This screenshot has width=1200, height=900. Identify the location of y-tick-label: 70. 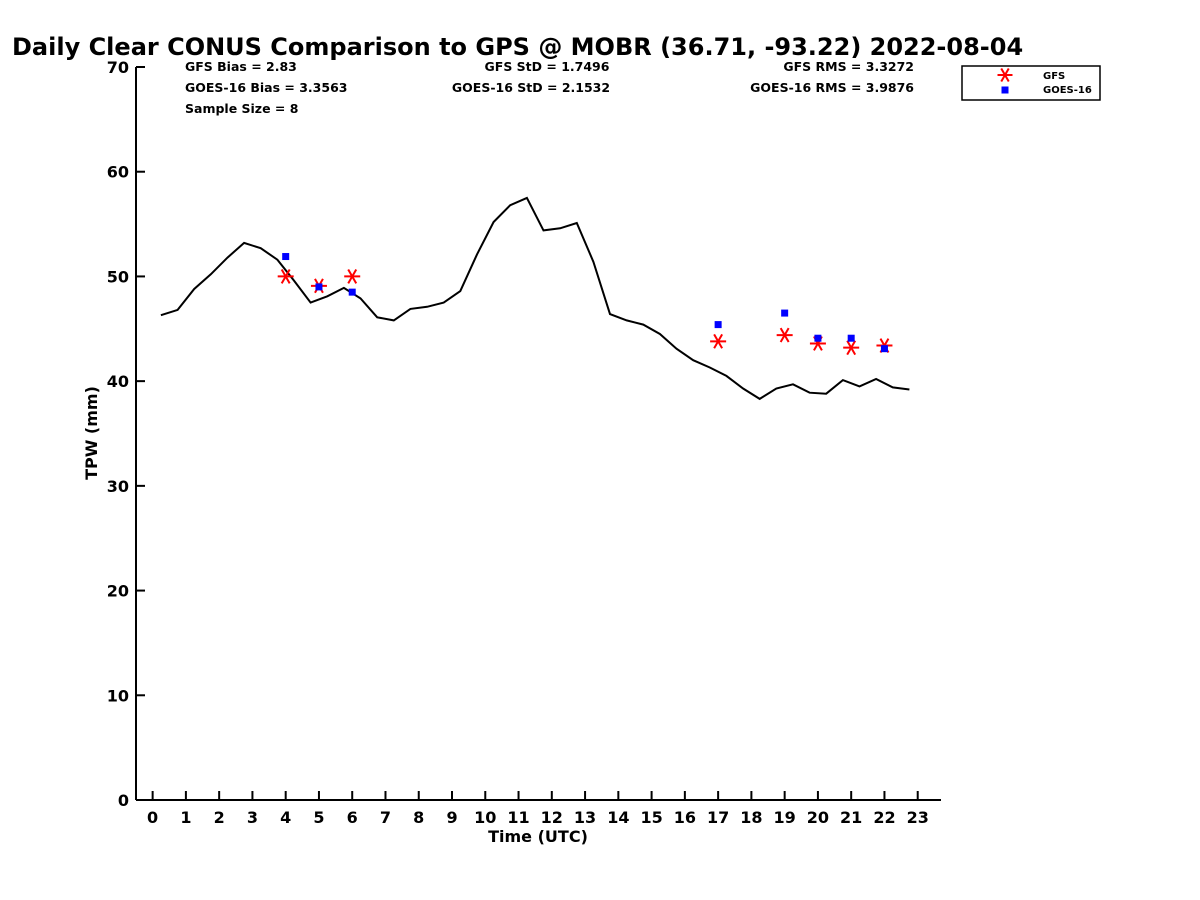
(118, 67).